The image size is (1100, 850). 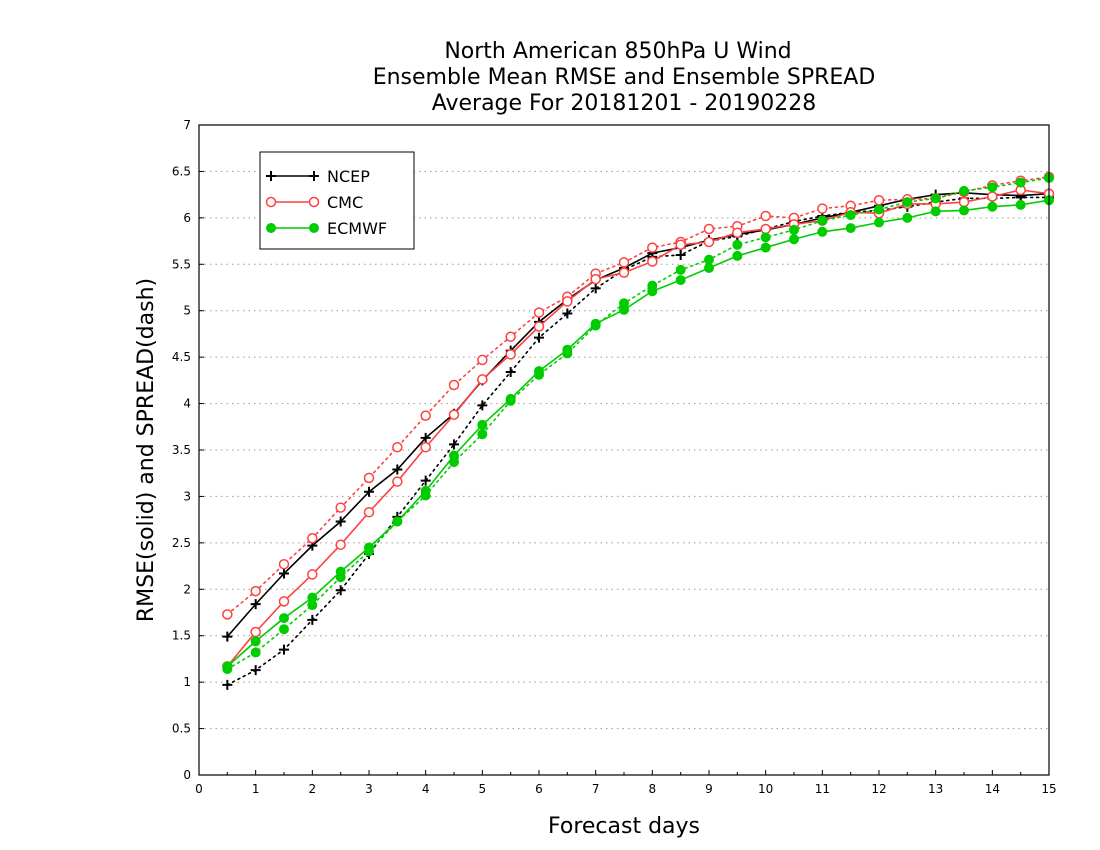 I want to click on x-tick-label: 13, so click(x=935, y=789).